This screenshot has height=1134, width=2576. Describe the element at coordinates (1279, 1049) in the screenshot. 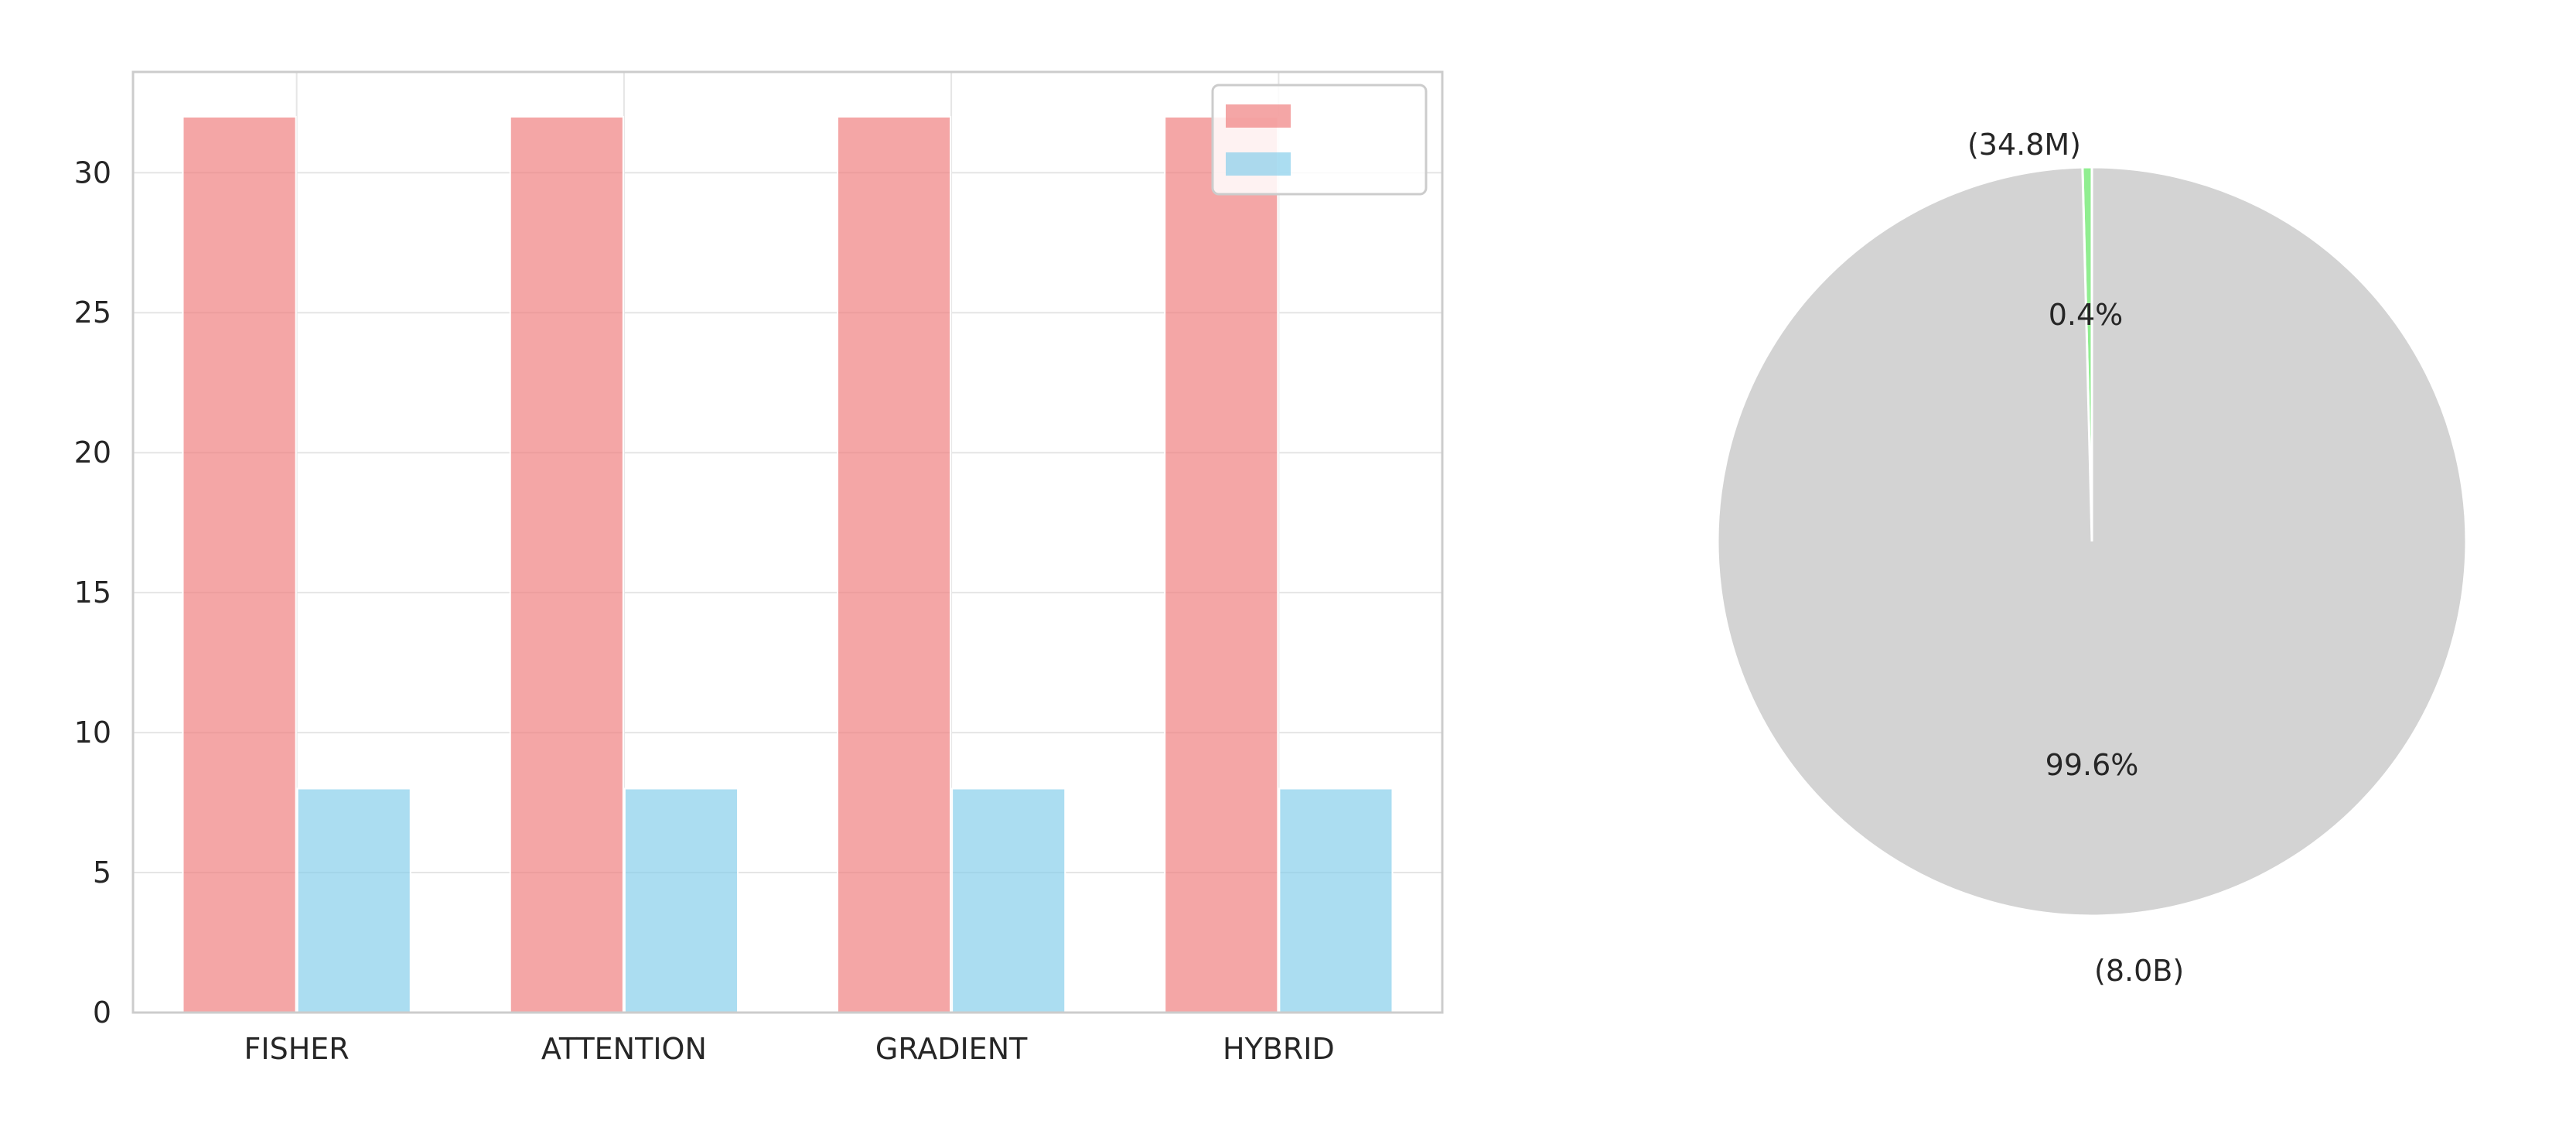

I see `x-tick-label: HYBRID` at that location.